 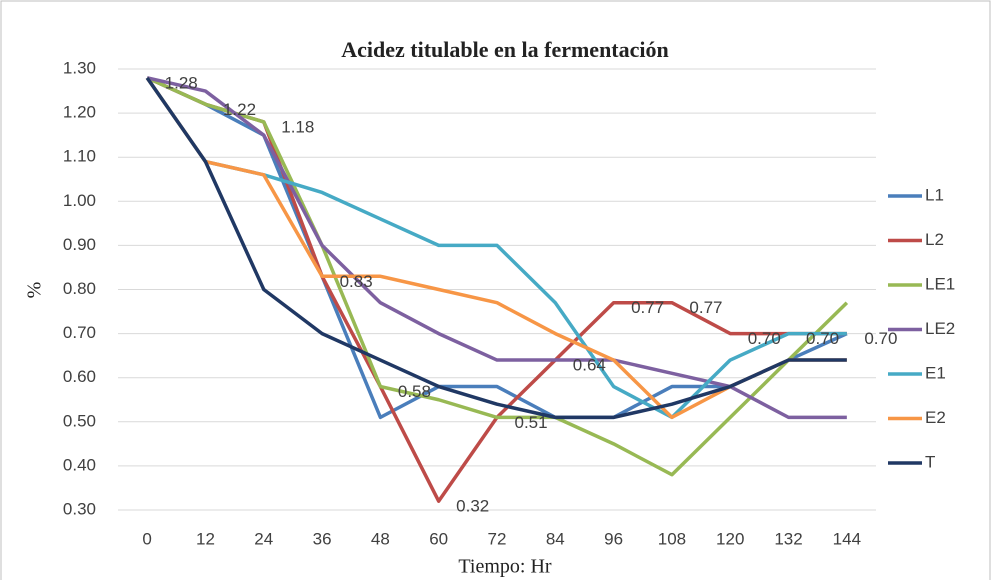 I want to click on x-tick-label: 12, so click(x=205, y=538).